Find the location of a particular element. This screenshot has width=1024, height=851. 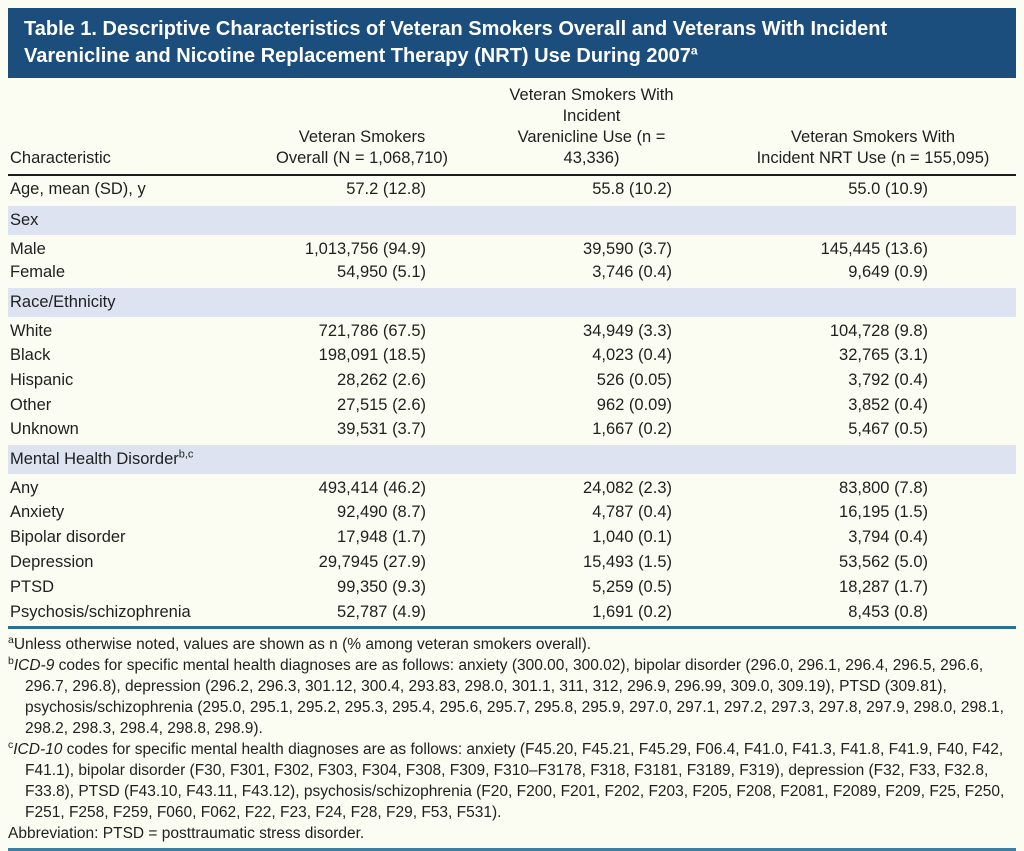

section-label-cell: Race/Ethnicity is located at coordinates (512, 302).